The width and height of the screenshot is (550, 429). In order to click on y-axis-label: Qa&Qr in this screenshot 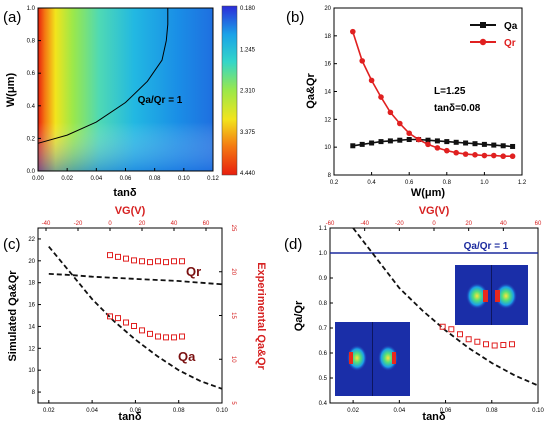, I will do `click(311, 91)`.